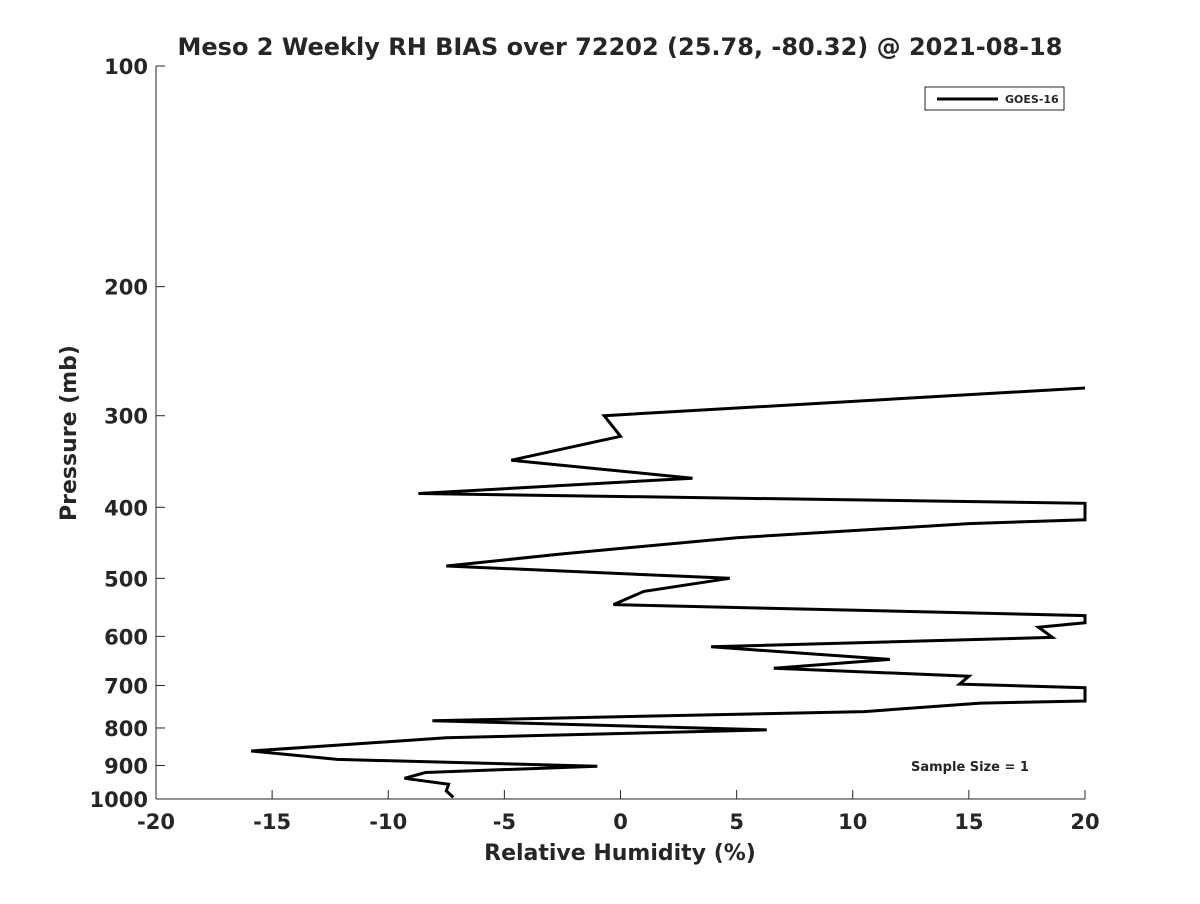 The width and height of the screenshot is (1200, 904). I want to click on y-tick-label: 1000, so click(119, 800).